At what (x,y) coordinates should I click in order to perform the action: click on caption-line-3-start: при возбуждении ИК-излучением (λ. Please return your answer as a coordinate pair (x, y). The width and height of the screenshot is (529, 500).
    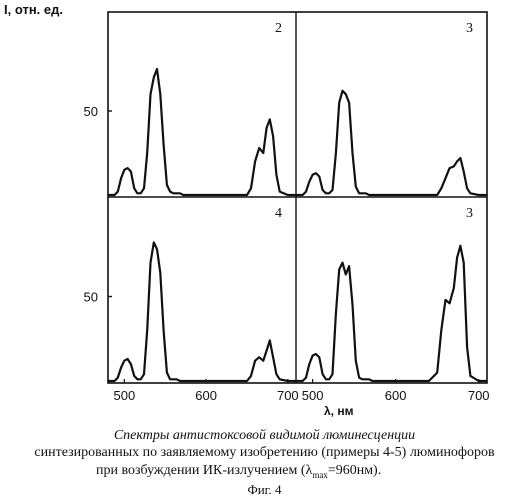
    Looking at the image, I should click on (204, 470).